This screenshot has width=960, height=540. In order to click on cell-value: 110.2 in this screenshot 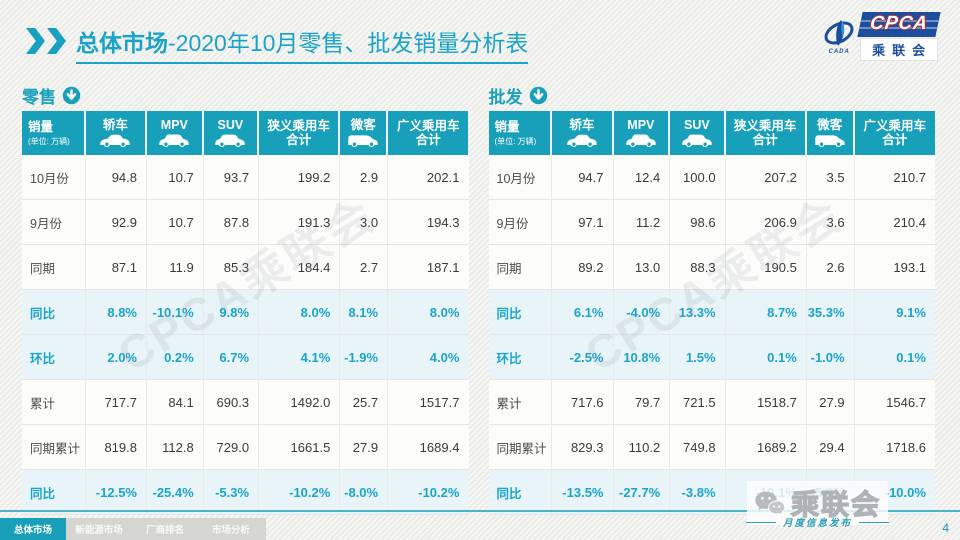, I will do `click(642, 447)`.